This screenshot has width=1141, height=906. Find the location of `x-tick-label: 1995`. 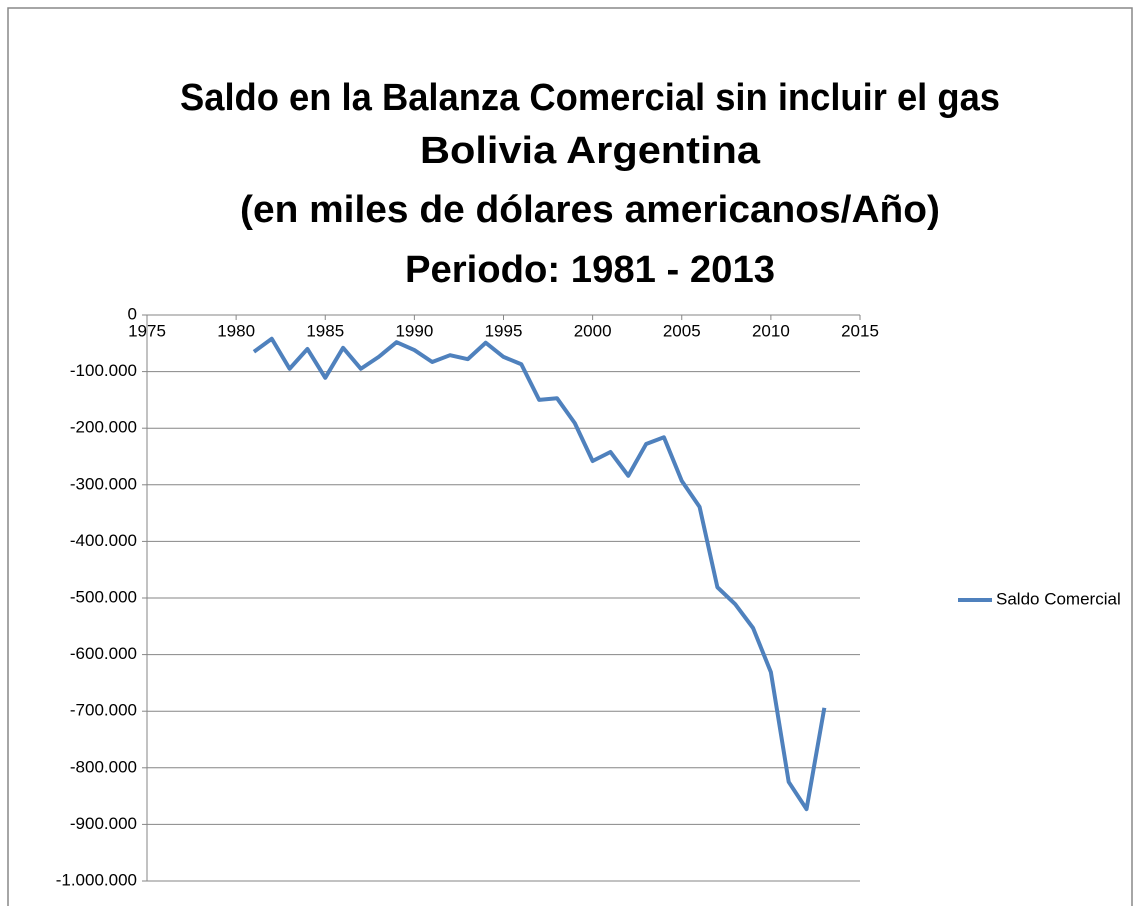

x-tick-label: 1995 is located at coordinates (504, 330).